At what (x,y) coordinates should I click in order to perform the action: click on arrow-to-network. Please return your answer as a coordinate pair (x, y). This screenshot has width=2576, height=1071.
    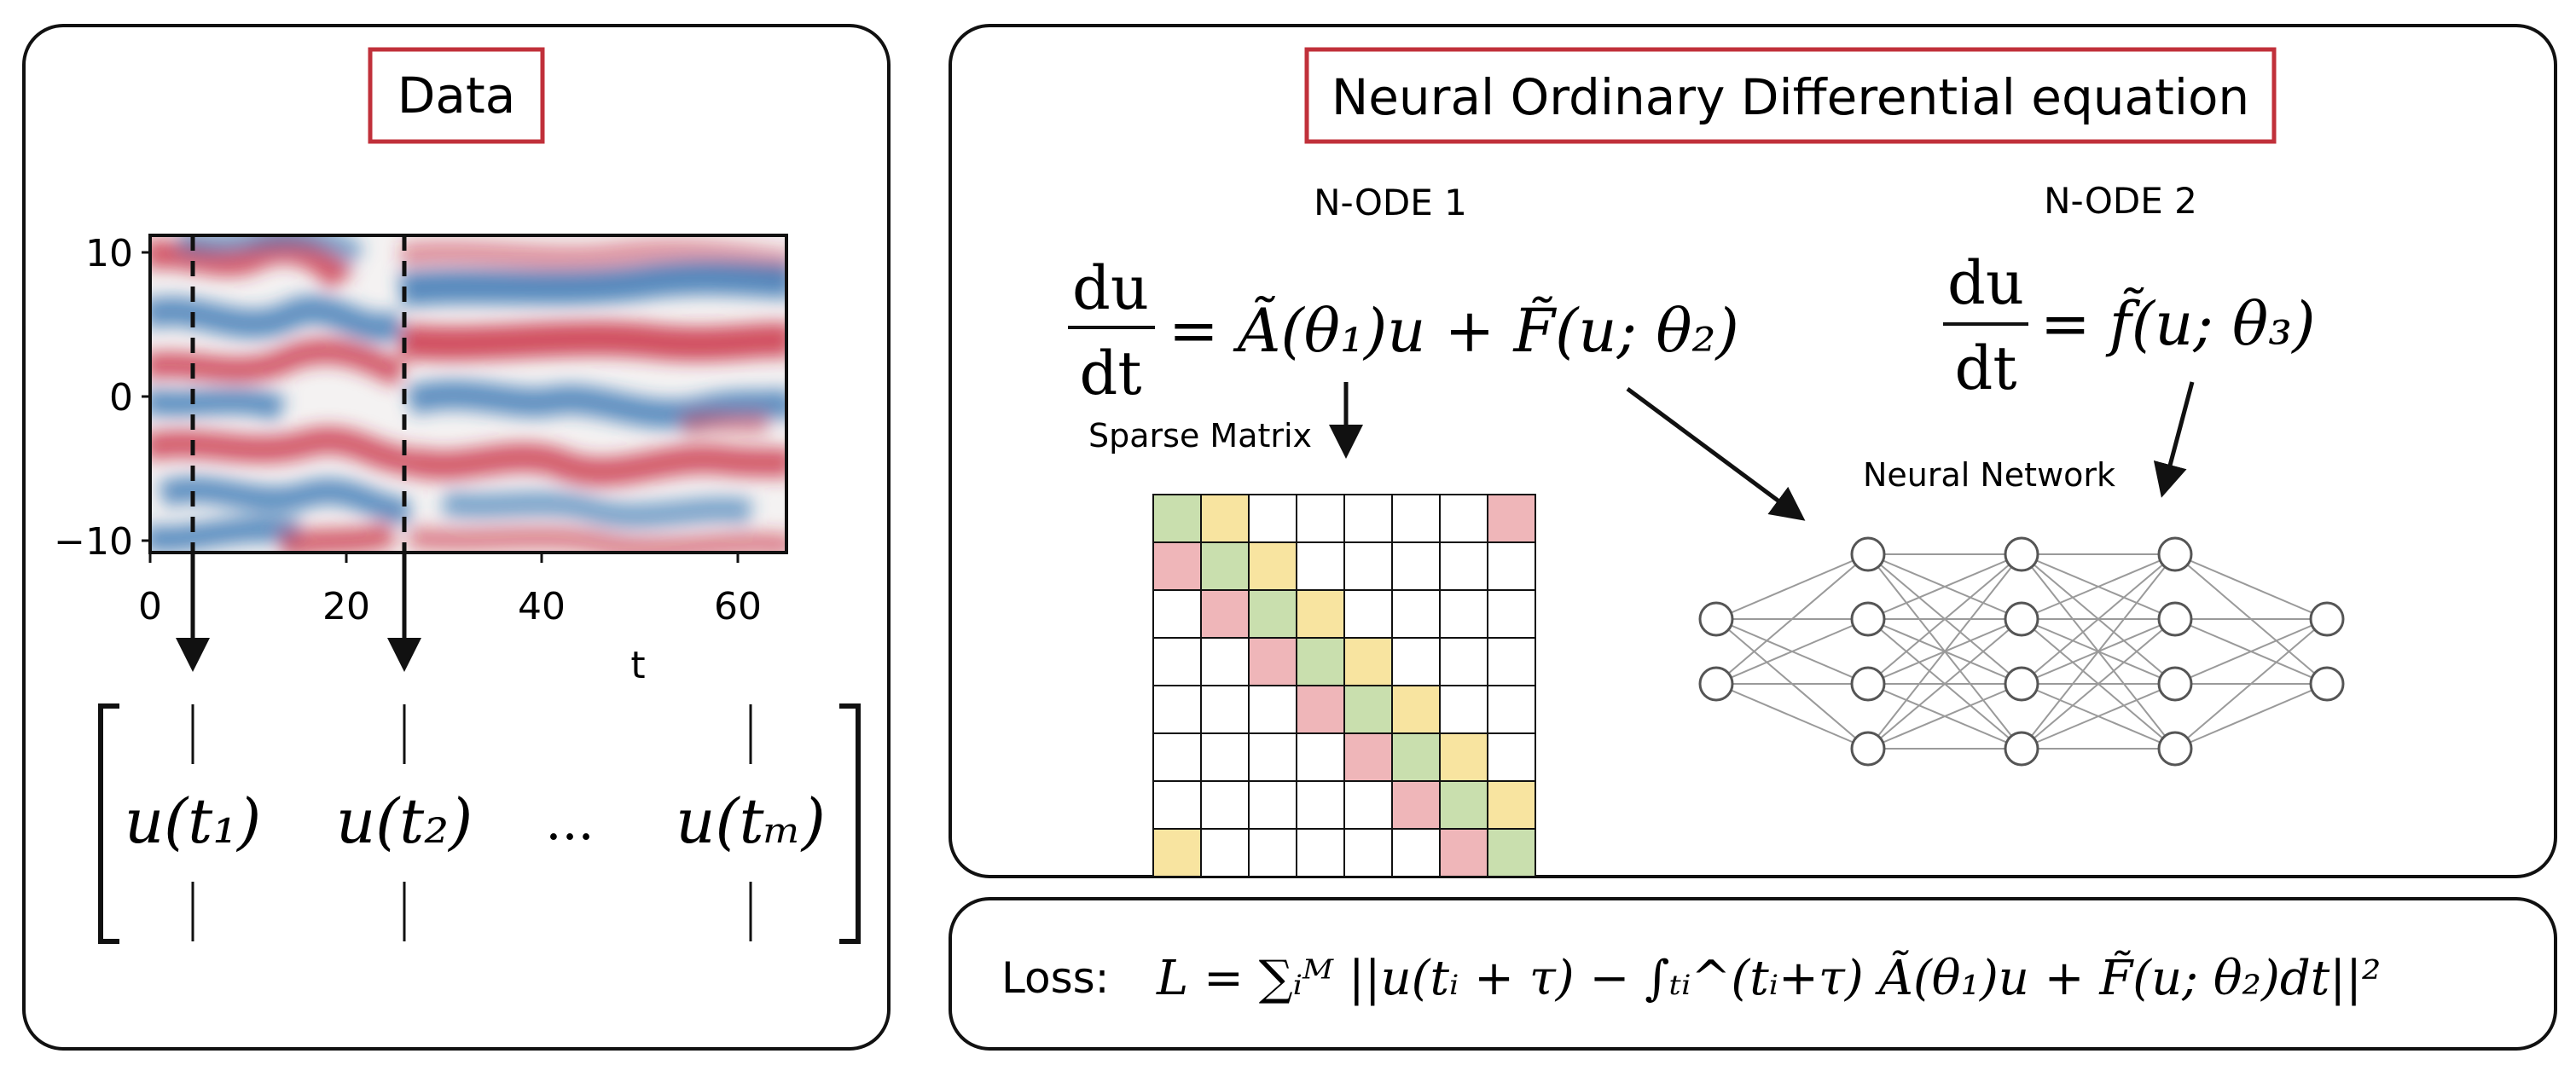
    Looking at the image, I should click on (1716, 454).